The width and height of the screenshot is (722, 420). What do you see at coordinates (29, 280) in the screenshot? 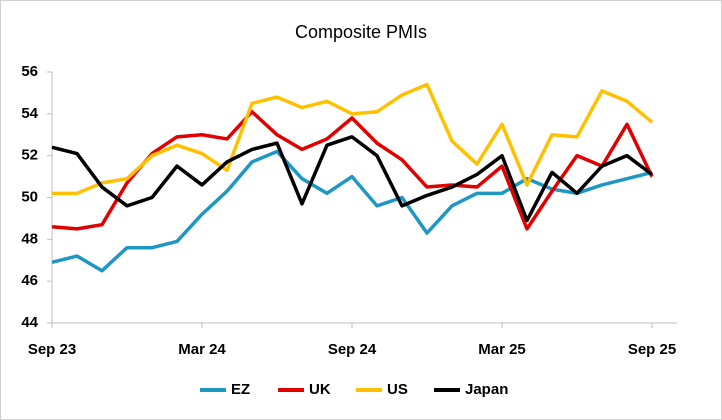
I see `y-tick-label: 46` at bounding box center [29, 280].